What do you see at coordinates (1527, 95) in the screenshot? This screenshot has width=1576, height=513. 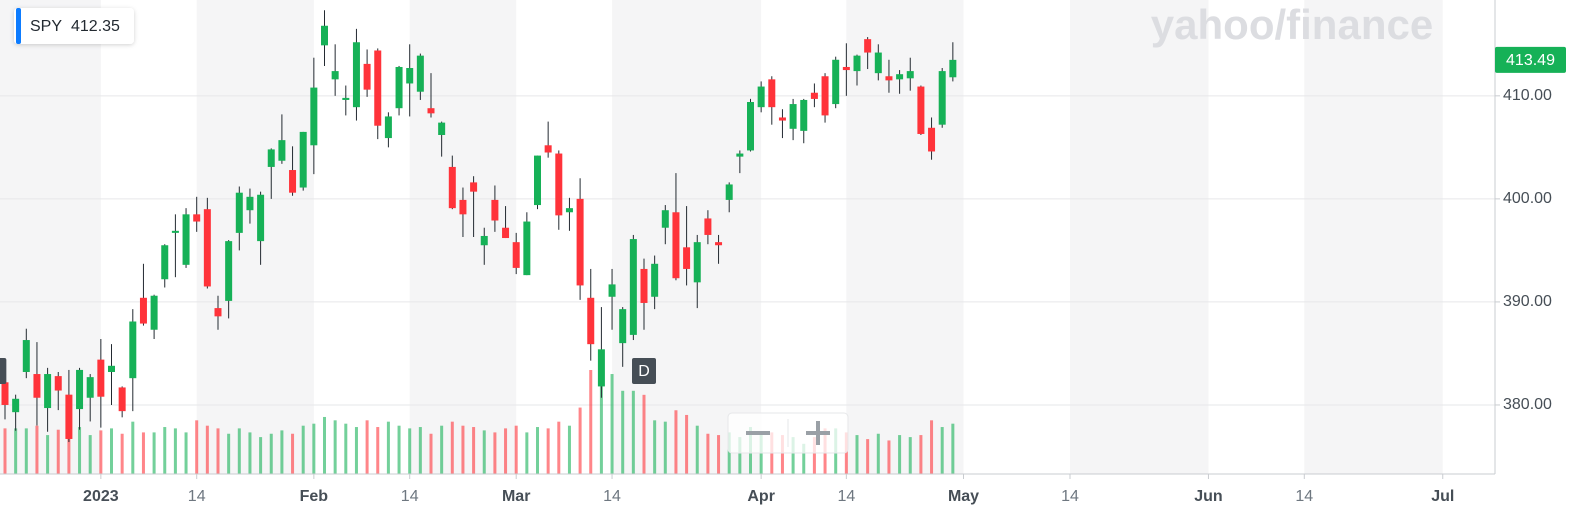 I see `y-tick-label: 410.00` at bounding box center [1527, 95].